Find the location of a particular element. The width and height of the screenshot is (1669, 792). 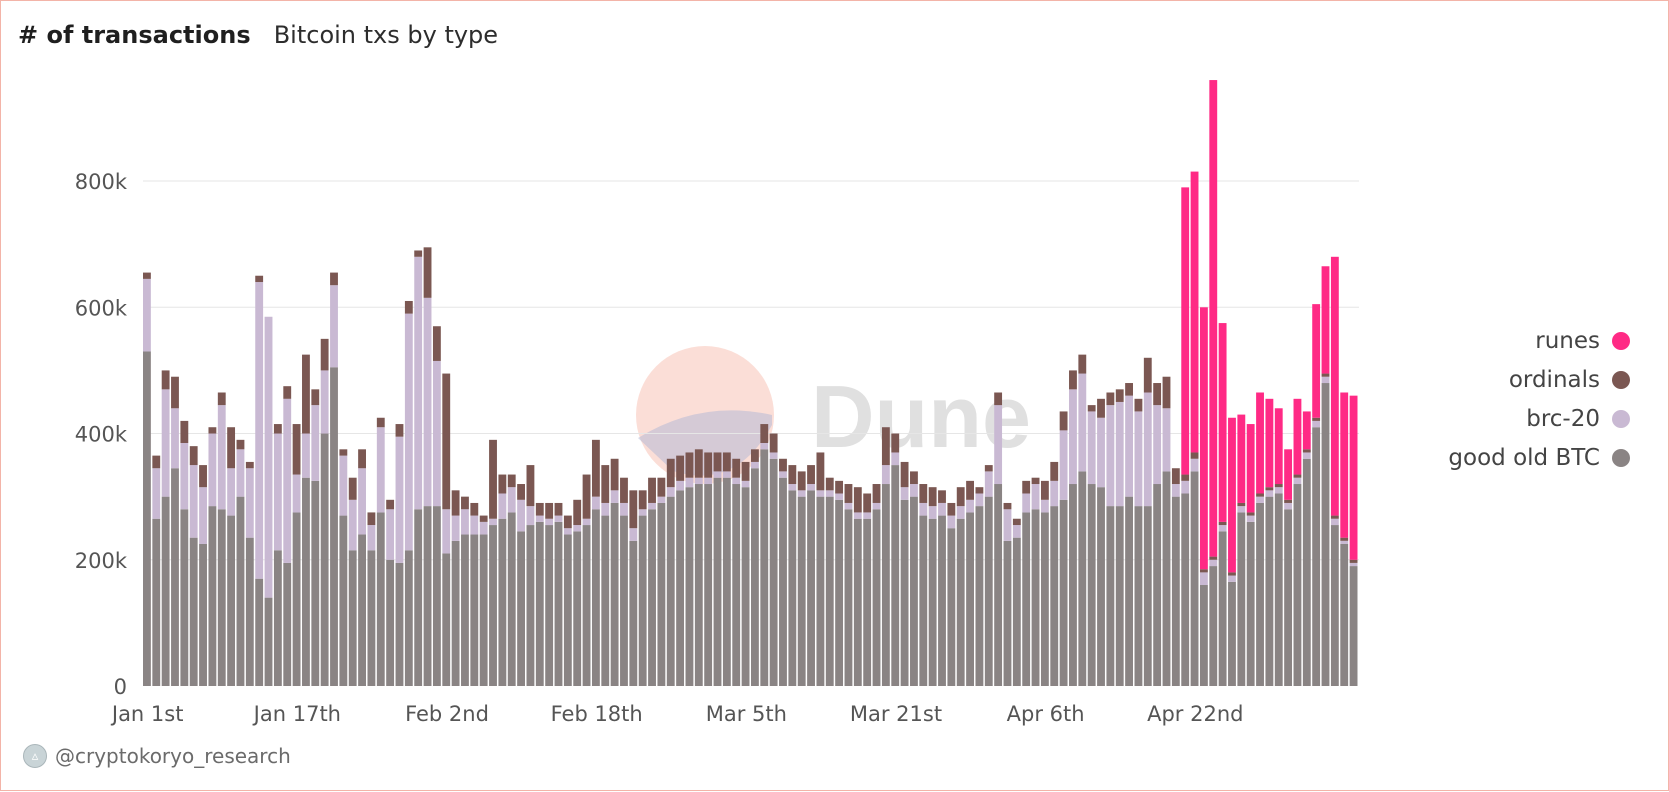

legend-item-brc20: brc-20 is located at coordinates (1539, 418).